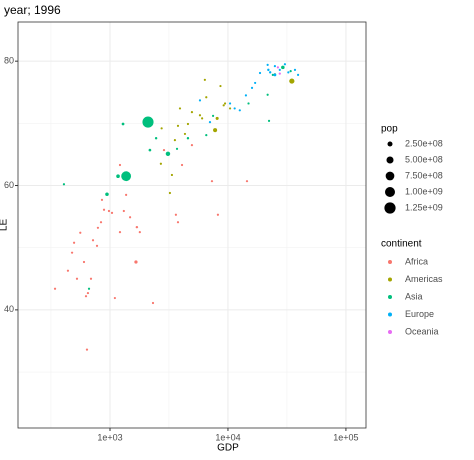 The image size is (474, 460). What do you see at coordinates (228, 448) in the screenshot?
I see `x-axis-label: GDP` at bounding box center [228, 448].